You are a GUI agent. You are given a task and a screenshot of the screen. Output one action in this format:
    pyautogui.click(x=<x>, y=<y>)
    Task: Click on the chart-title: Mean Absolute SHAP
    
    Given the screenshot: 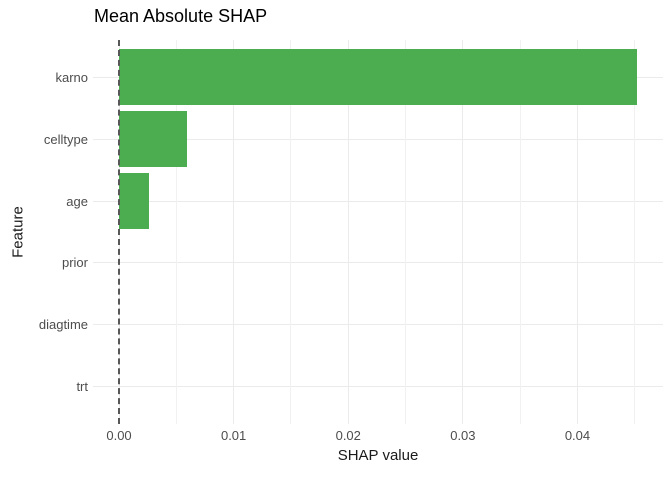 What is the action you would take?
    pyautogui.click(x=181, y=16)
    